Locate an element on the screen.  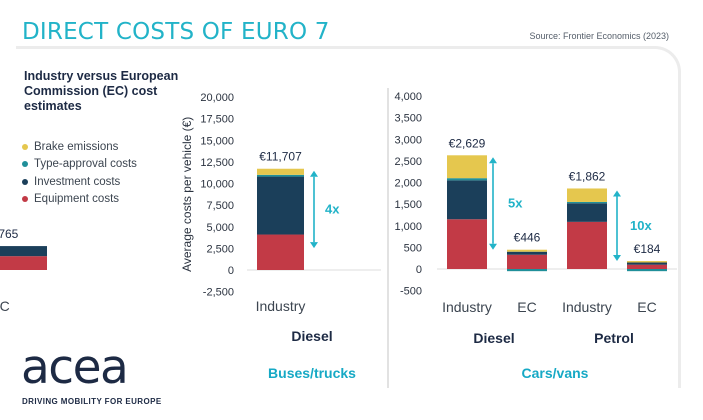
legend-label: Investment costs is located at coordinates (77, 181).